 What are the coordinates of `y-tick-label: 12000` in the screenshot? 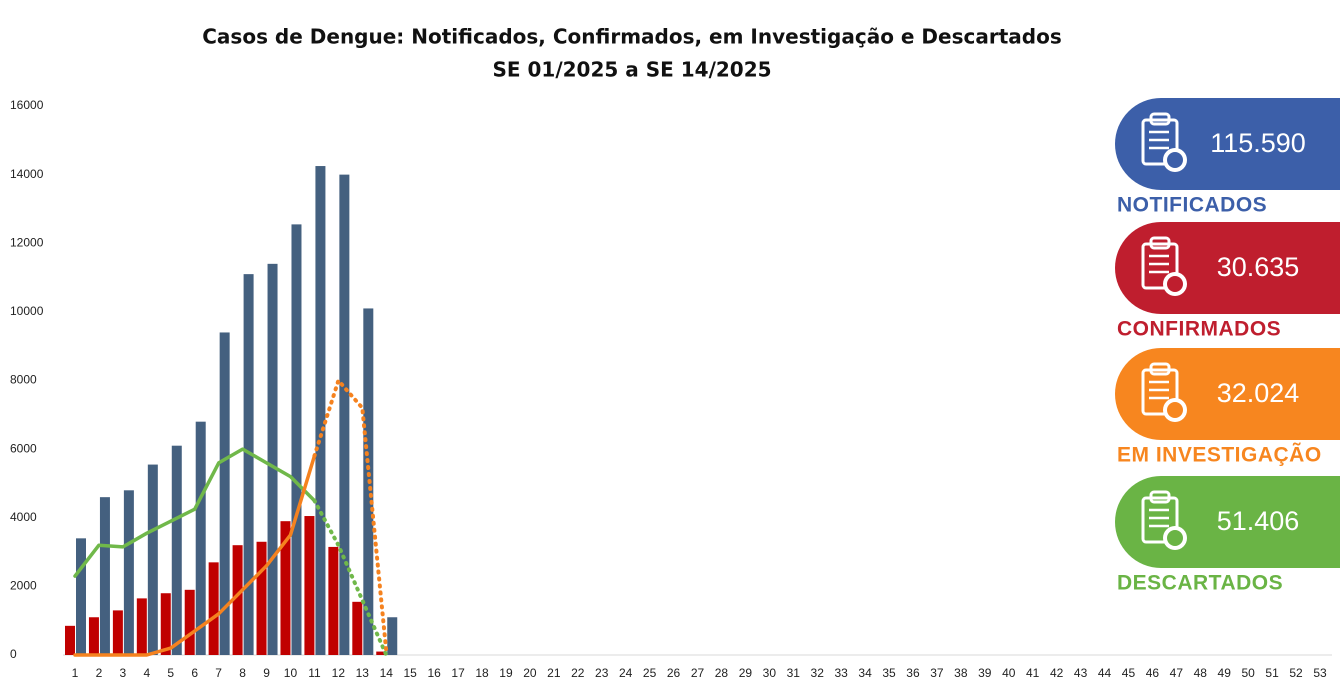 It's located at (27, 242).